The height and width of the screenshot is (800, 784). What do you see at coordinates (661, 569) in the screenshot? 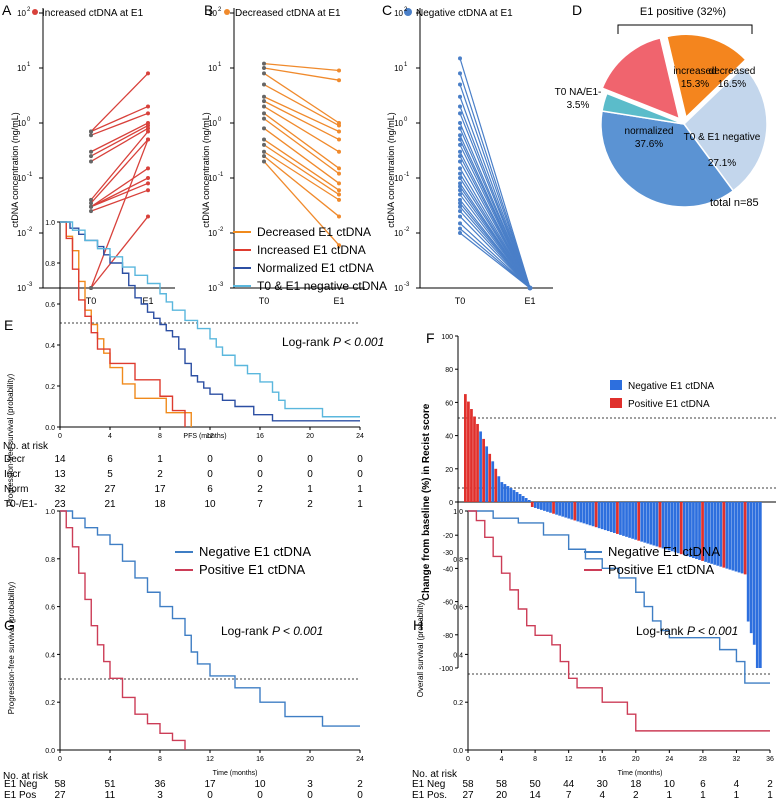
I see `h-legend-label-1: Positive E1 ctDNA` at bounding box center [661, 569].